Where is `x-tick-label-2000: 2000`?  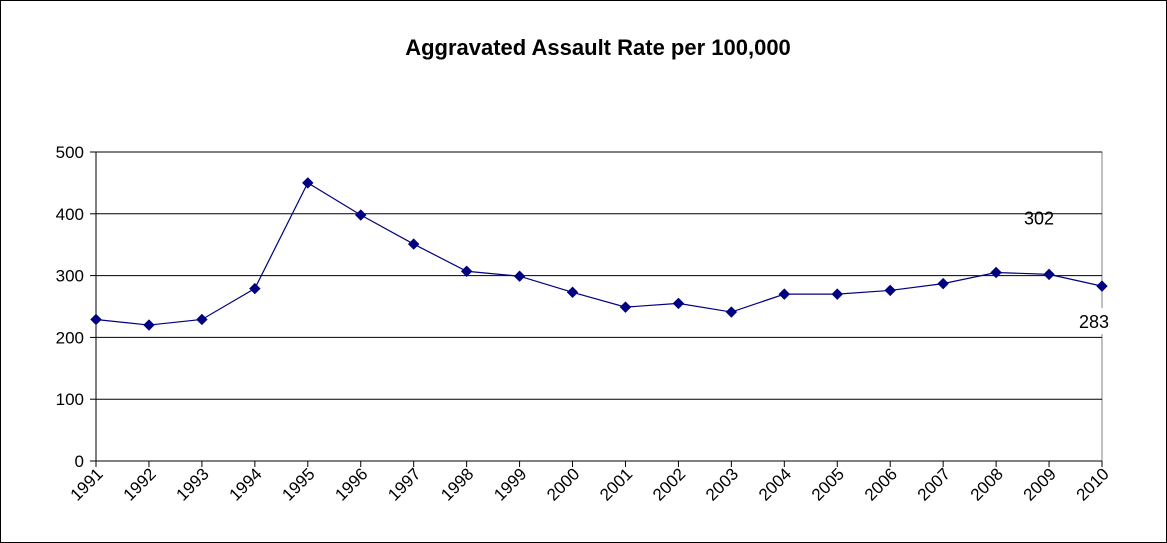 x-tick-label-2000: 2000 is located at coordinates (563, 484).